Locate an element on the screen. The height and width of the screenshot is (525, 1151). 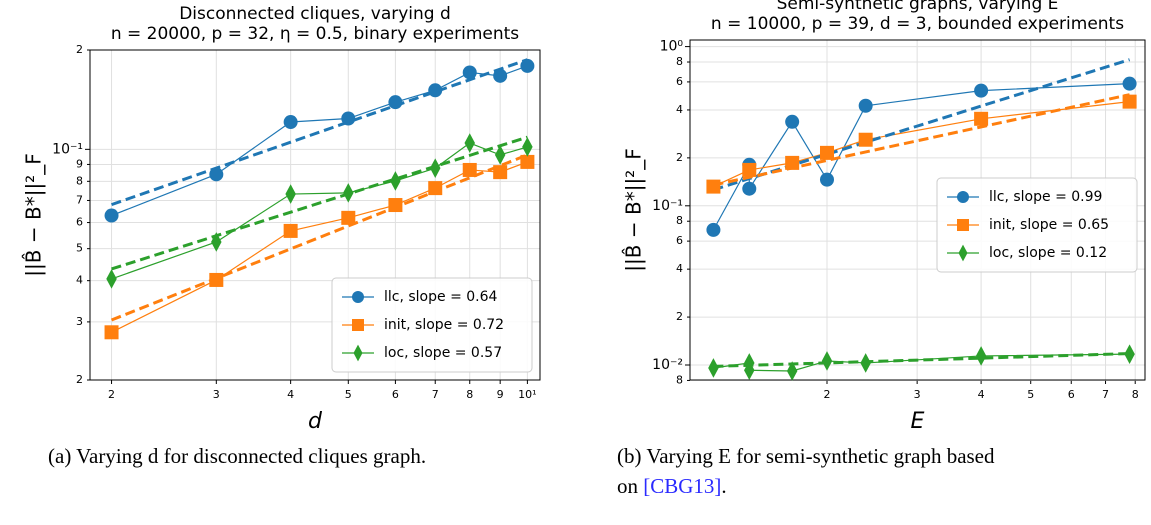
y-tick-label: 9 is located at coordinates (79, 163).